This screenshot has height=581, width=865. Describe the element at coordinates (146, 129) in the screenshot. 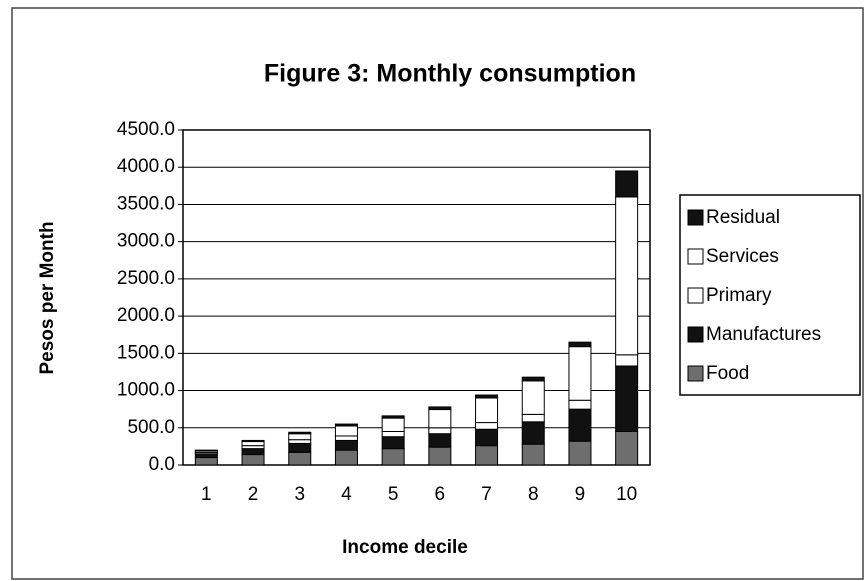

I see `y-tick-label: 4500.0` at that location.